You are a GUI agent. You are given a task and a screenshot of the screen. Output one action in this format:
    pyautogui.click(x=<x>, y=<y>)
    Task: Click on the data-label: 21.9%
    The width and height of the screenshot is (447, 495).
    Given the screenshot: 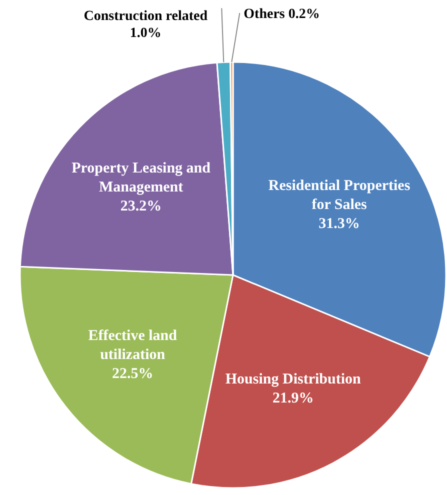 What is the action you would take?
    pyautogui.click(x=293, y=398)
    